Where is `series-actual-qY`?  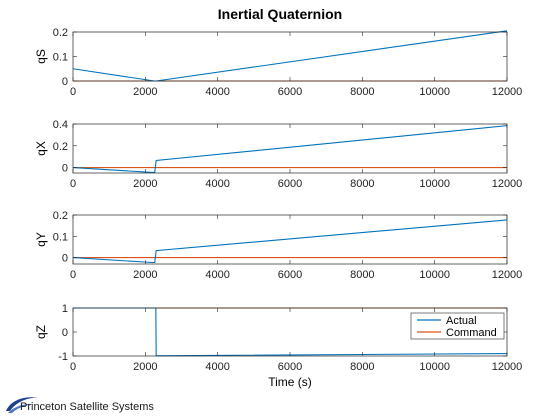
series-actual-qY is located at coordinates (290, 241).